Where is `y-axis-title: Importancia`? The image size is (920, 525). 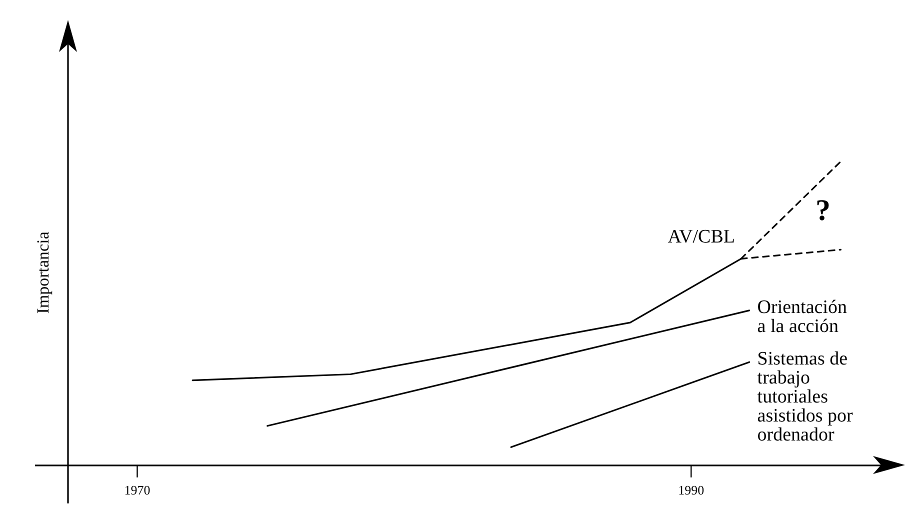
y-axis-title: Importancia is located at coordinates (42, 272).